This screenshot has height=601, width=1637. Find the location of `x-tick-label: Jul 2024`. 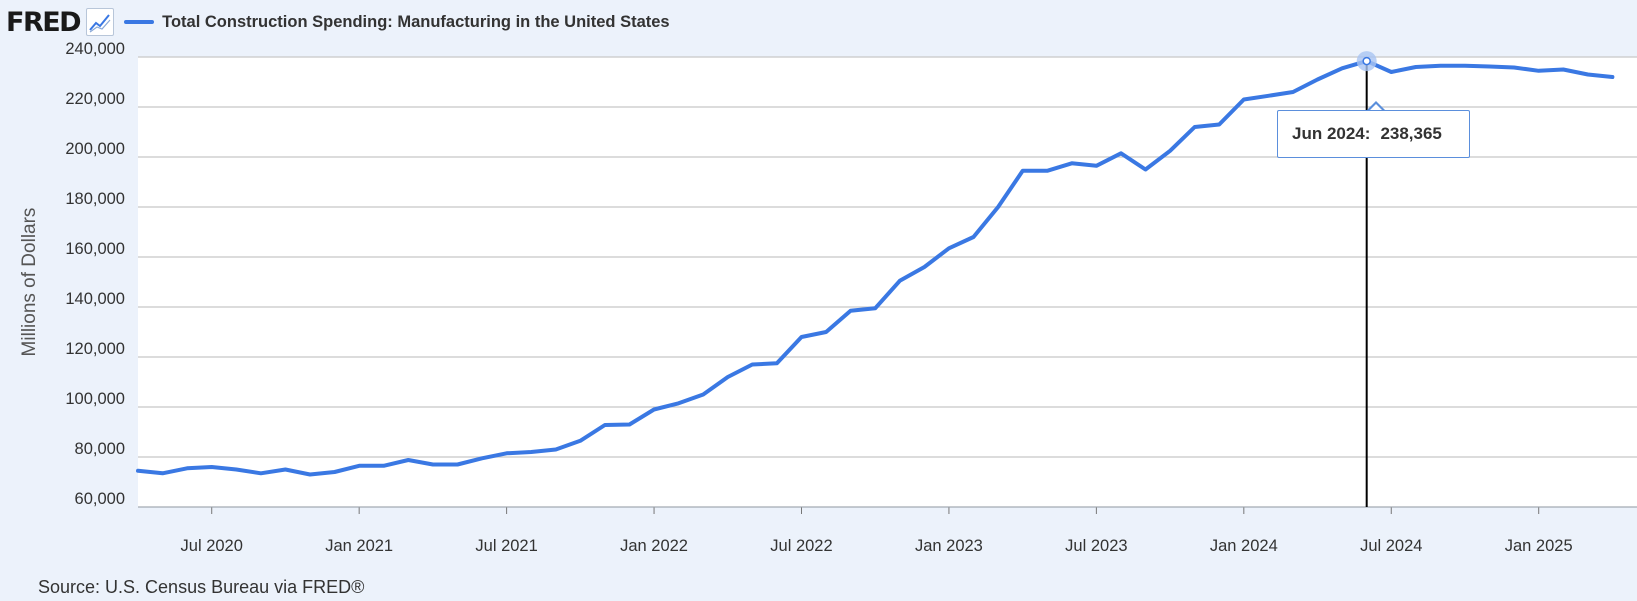

x-tick-label: Jul 2024 is located at coordinates (1391, 546).